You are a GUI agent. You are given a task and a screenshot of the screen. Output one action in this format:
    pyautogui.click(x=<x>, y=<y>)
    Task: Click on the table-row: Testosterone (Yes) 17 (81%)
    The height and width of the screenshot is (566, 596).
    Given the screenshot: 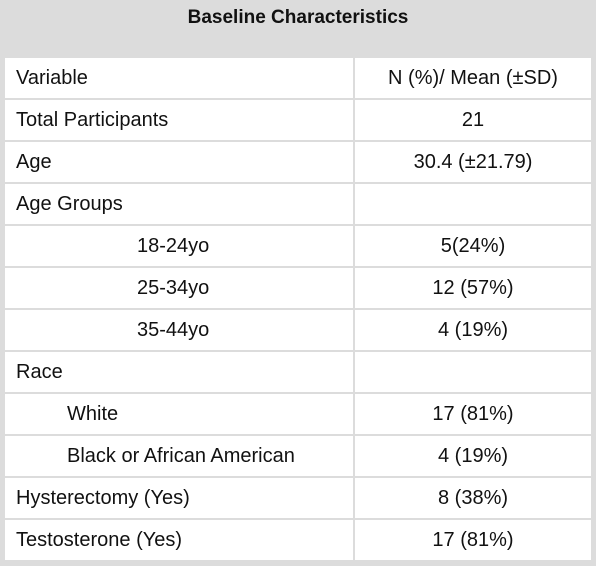 What is the action you would take?
    pyautogui.click(x=298, y=540)
    